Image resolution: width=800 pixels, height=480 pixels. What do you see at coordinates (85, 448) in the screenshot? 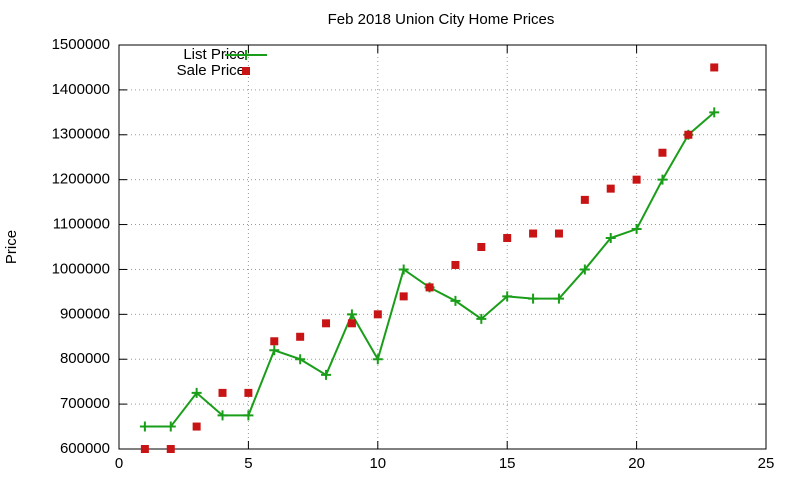
I see `y-tick-label: 600000` at bounding box center [85, 448].